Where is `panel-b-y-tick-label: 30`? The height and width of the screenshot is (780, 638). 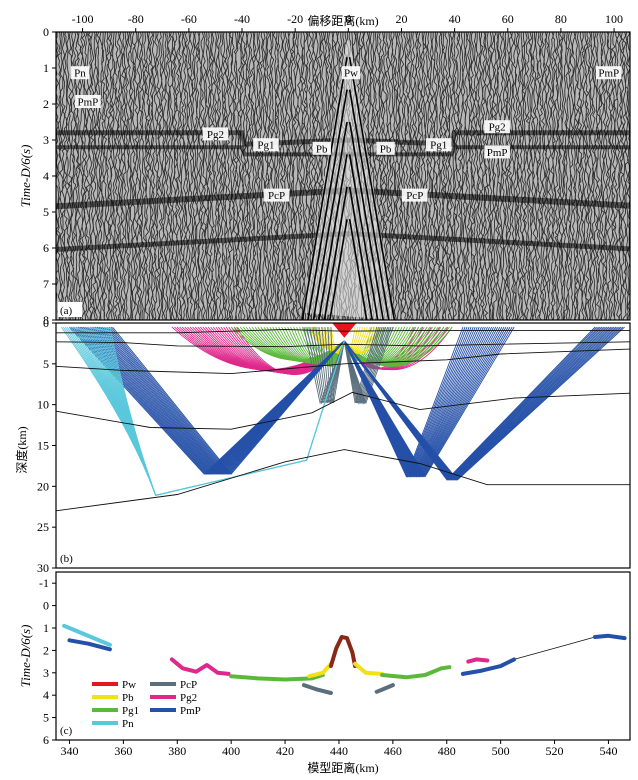
panel-b-y-tick-label: 30 is located at coordinates (43, 568).